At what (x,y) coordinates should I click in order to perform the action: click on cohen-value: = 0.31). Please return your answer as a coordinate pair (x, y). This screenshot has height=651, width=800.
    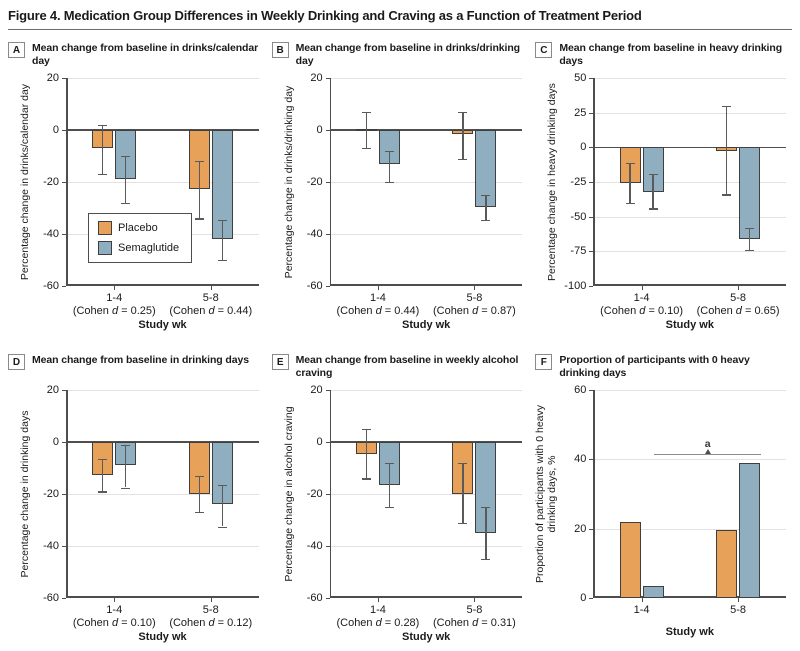
    Looking at the image, I should click on (497, 623).